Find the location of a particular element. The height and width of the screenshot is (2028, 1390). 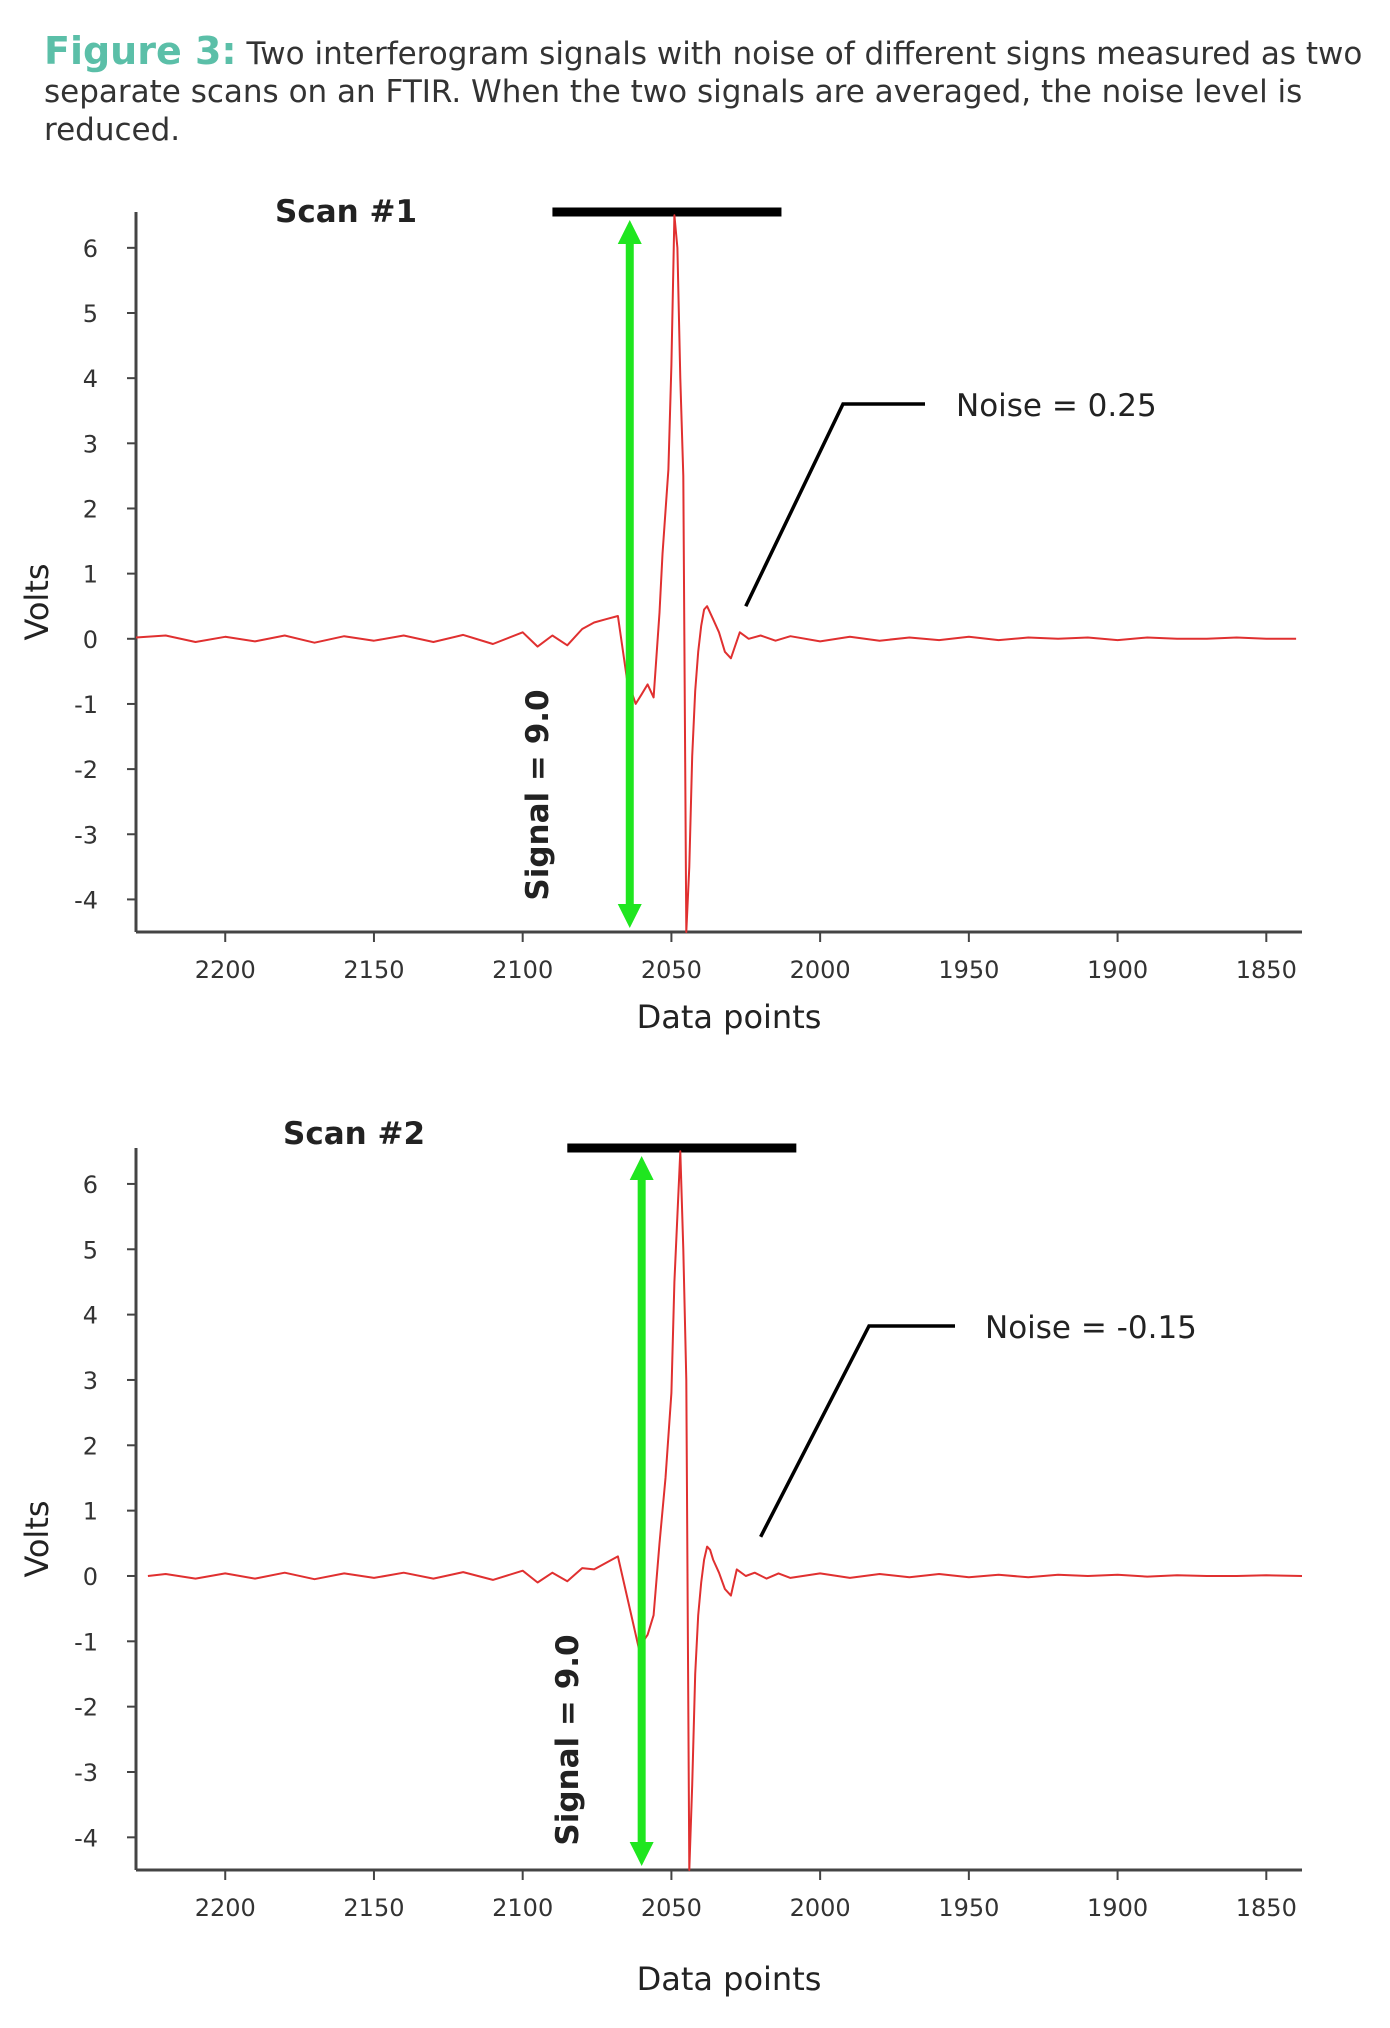

figure-label: Figure 3: is located at coordinates (140, 51).